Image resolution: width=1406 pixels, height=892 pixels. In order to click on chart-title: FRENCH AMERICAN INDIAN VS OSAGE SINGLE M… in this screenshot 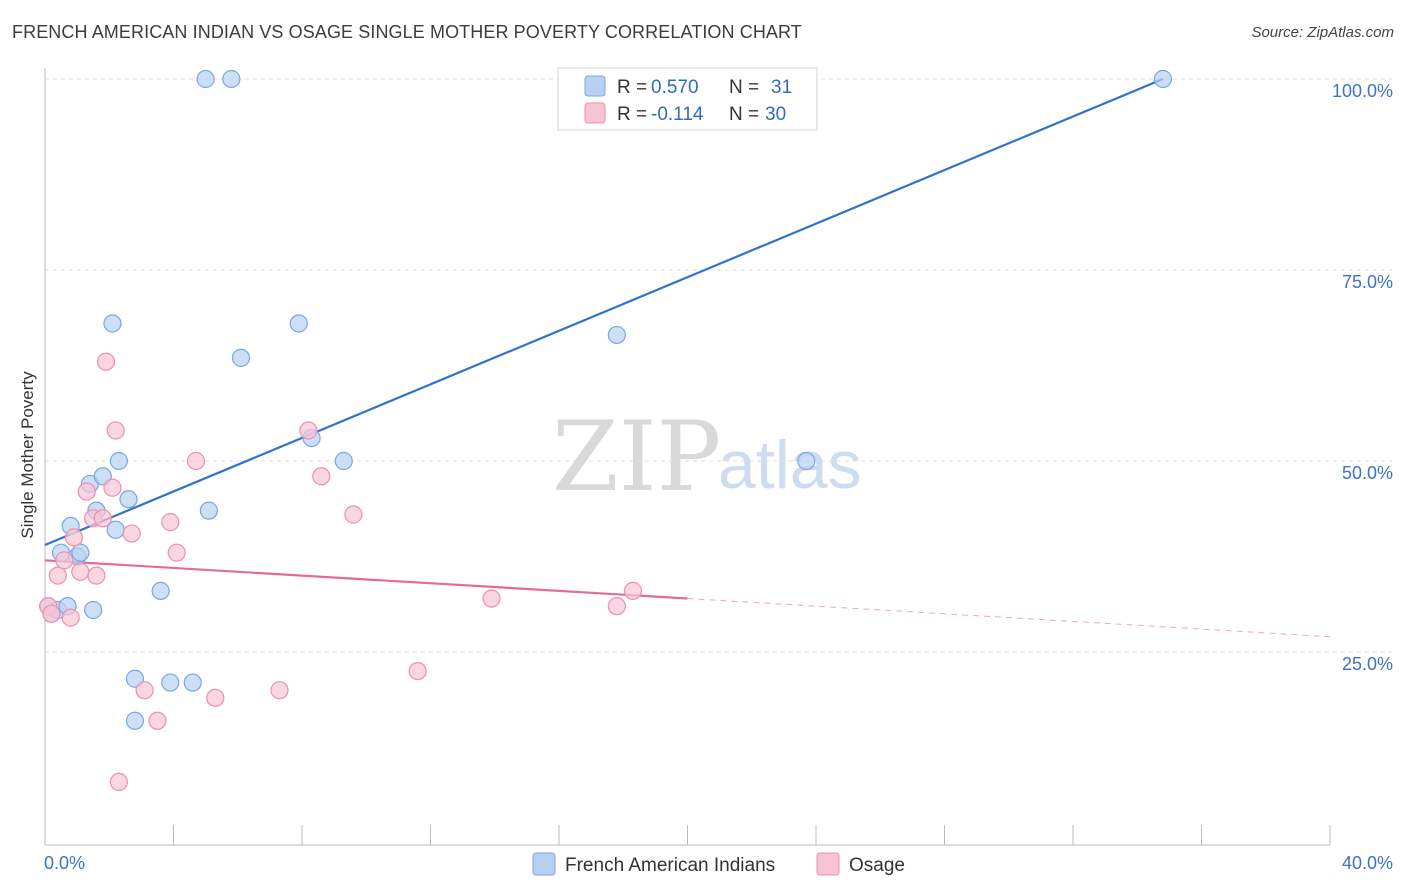, I will do `click(407, 32)`.